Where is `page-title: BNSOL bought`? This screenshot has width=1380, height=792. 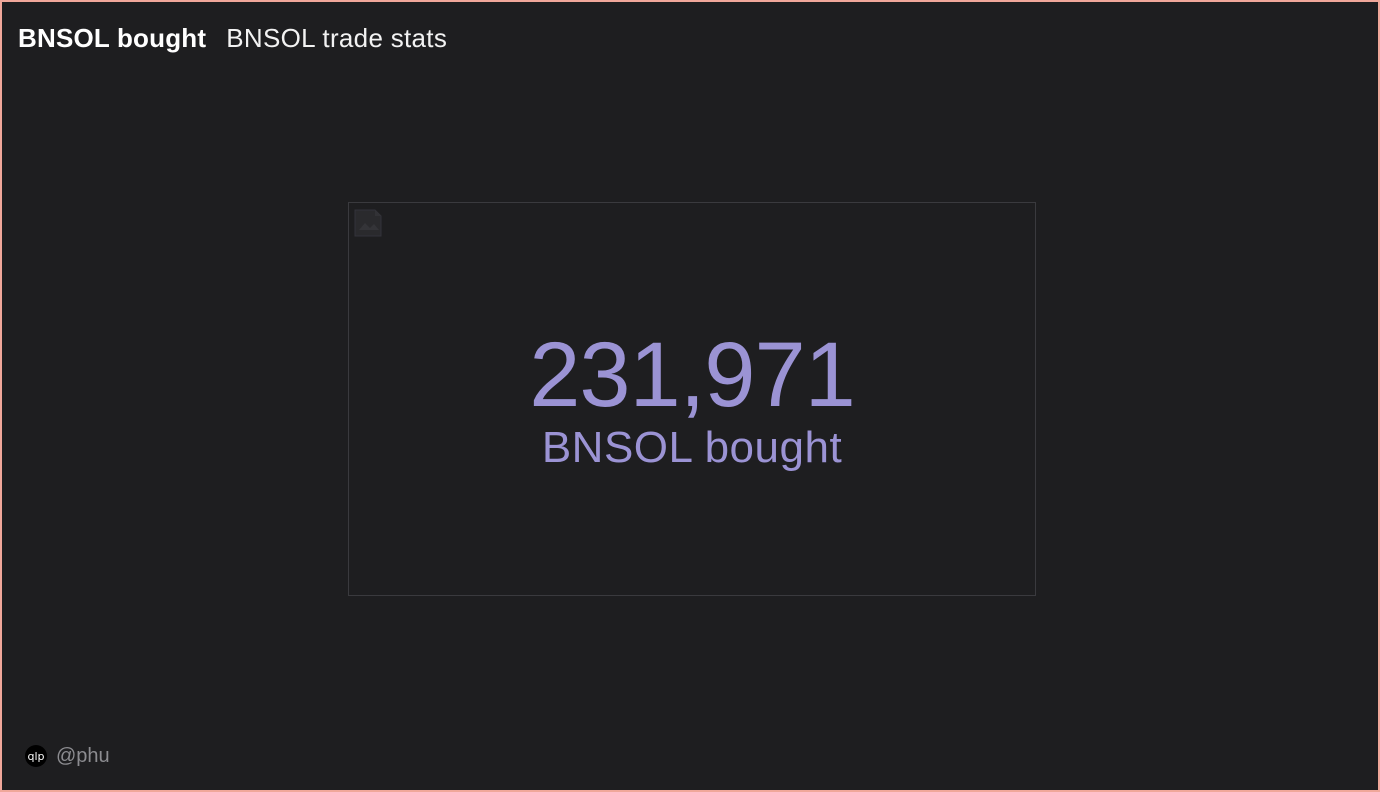 page-title: BNSOL bought is located at coordinates (112, 38).